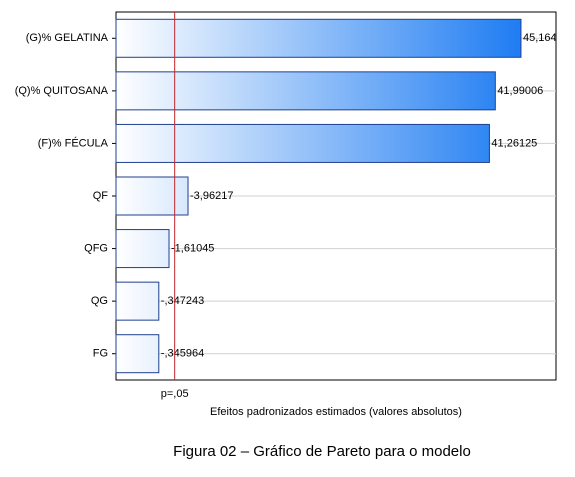 This screenshot has height=477, width=575. I want to click on data-label: 45,164, so click(540, 38).